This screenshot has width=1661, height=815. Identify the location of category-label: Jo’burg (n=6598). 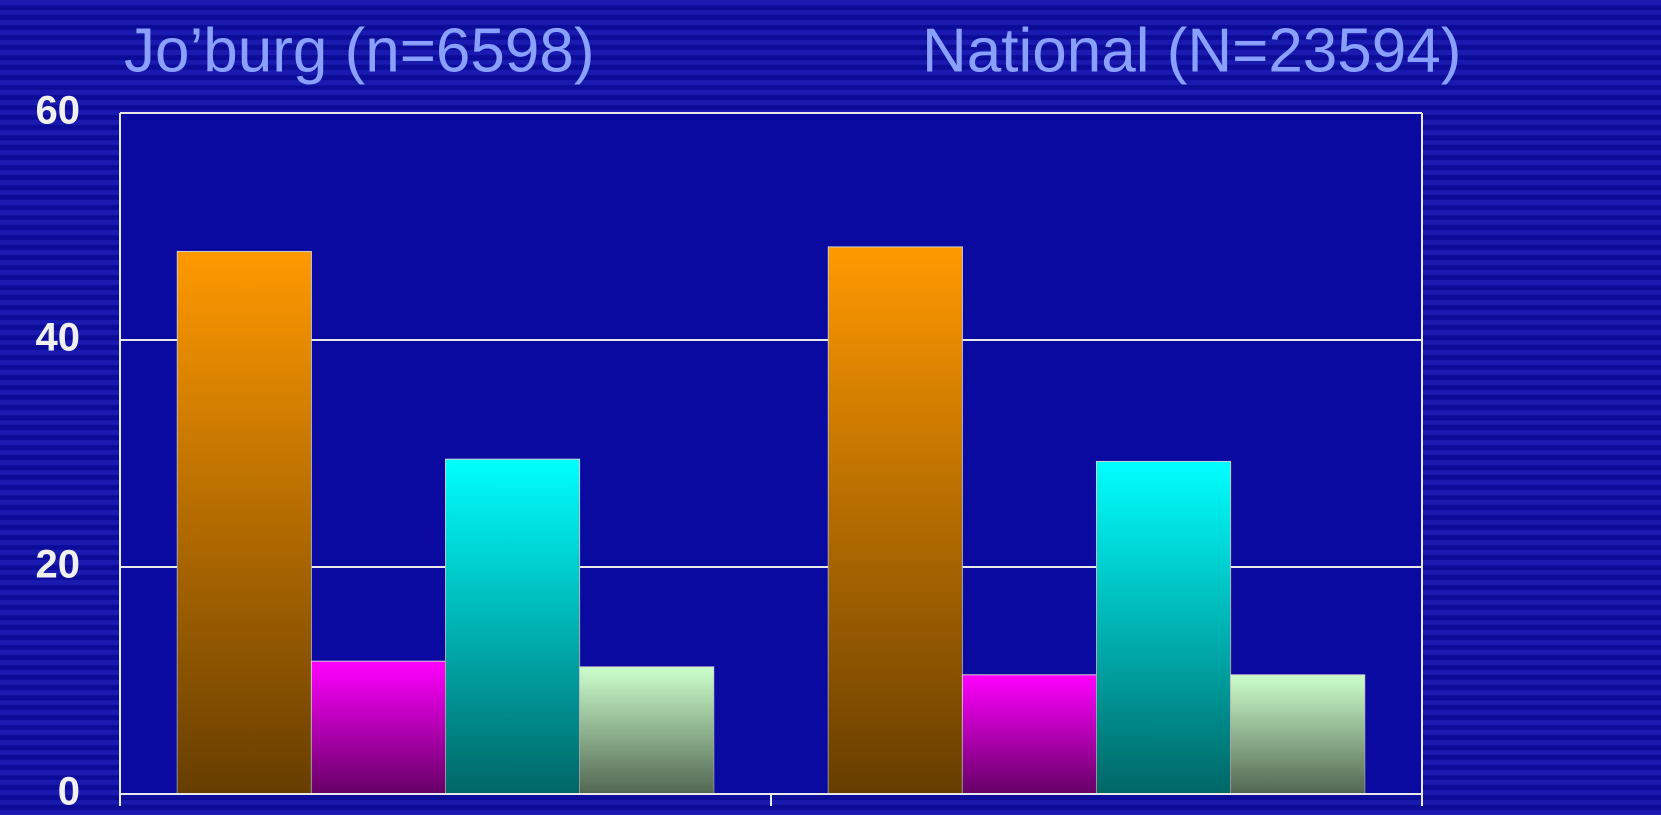
(359, 50).